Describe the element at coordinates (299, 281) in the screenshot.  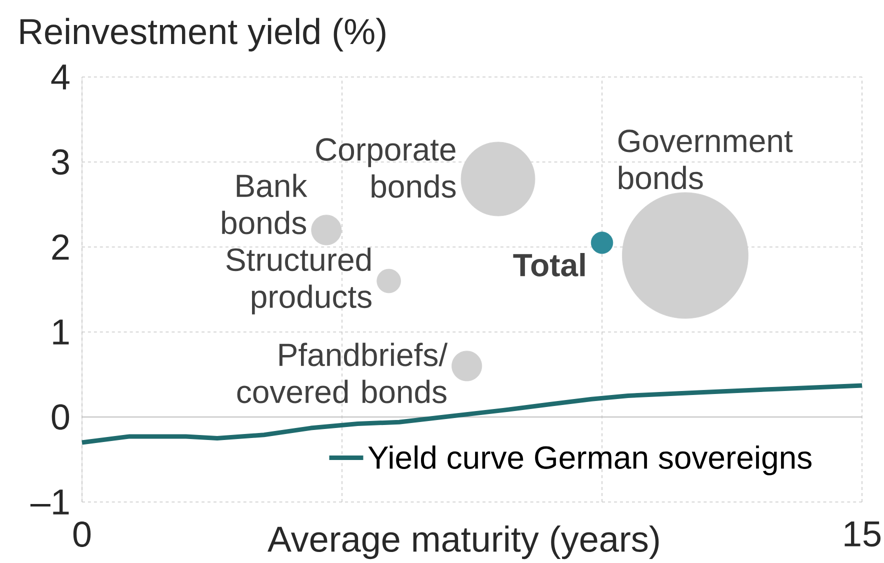
I see `legend-label: Structured products` at that location.